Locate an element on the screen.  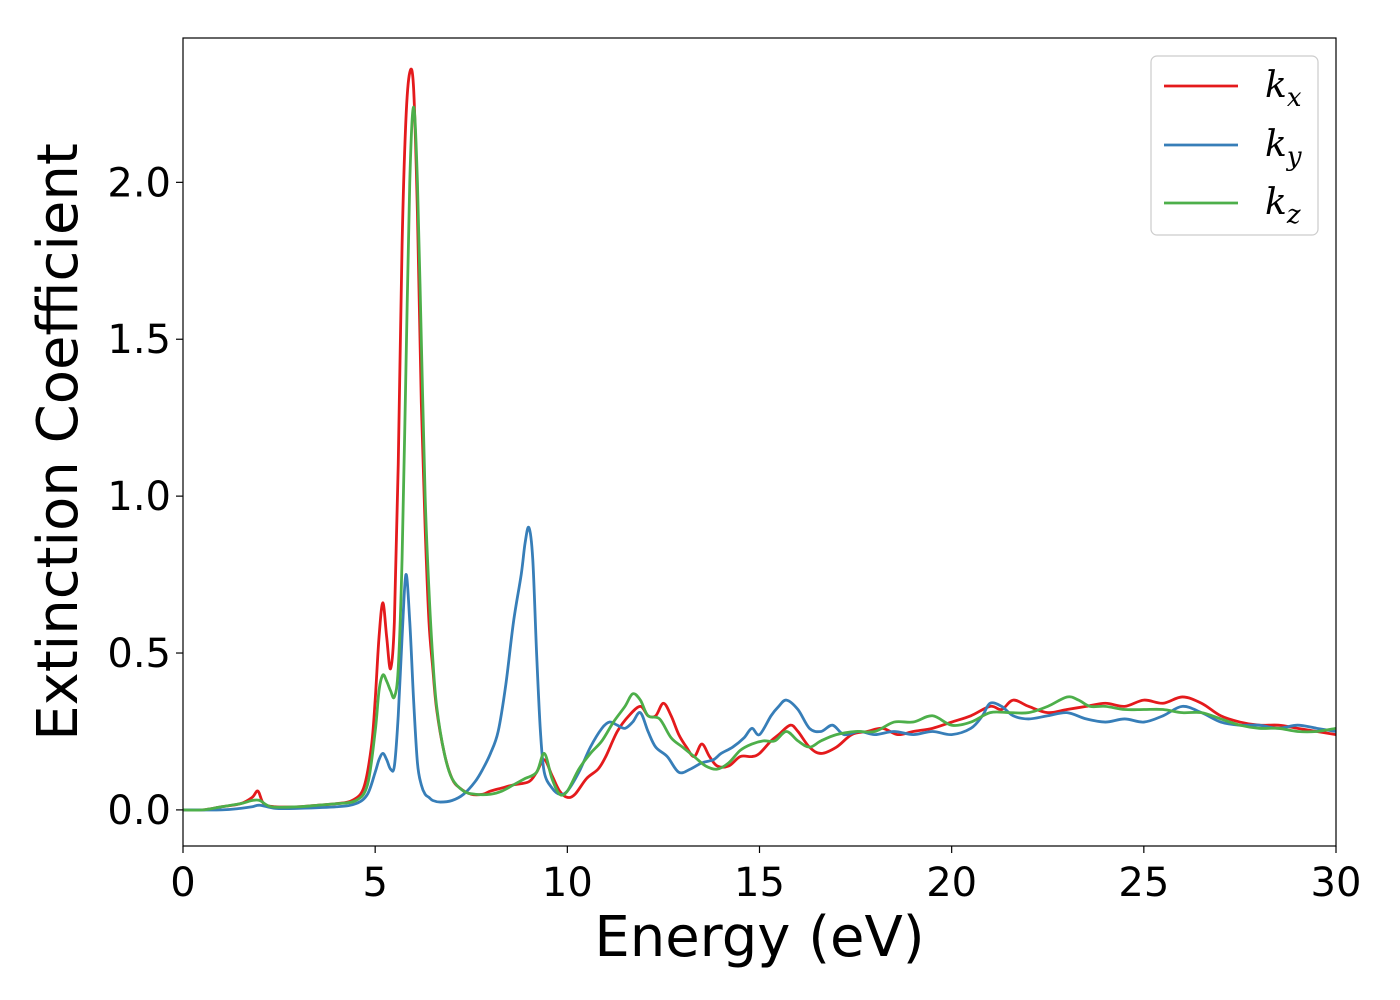
x-axis-ticks: 0 5 10 15 20 25 30 is located at coordinates (765, 876).